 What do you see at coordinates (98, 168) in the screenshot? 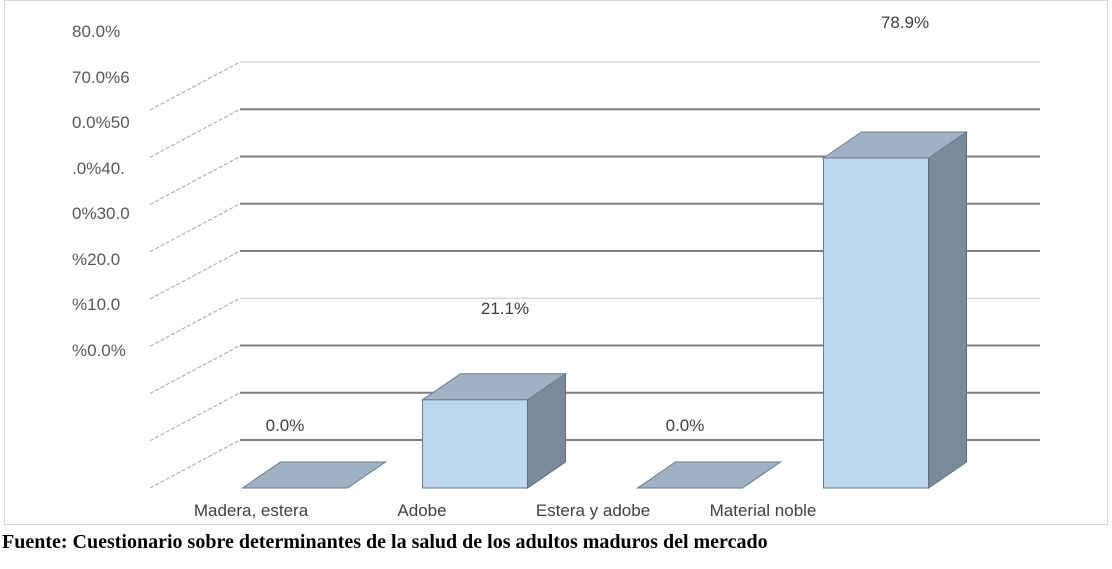
I see `y-tick-label: .0%40.` at bounding box center [98, 168].